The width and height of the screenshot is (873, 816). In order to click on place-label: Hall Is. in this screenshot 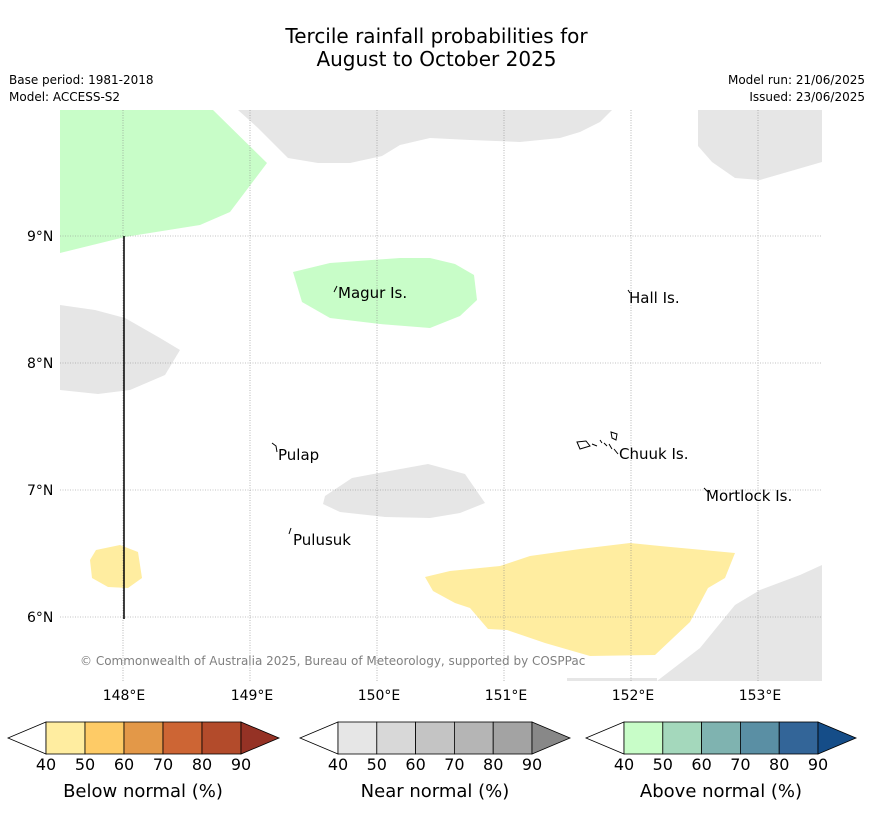, I will do `click(654, 298)`.